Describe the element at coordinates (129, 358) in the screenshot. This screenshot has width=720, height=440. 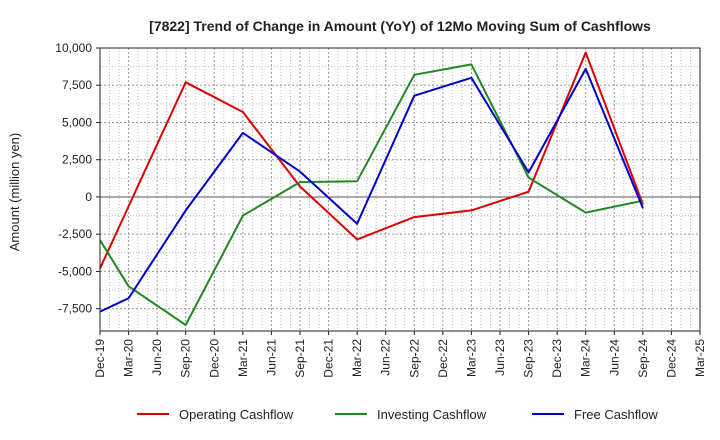
I see `x-tick-label: Mar-20` at that location.